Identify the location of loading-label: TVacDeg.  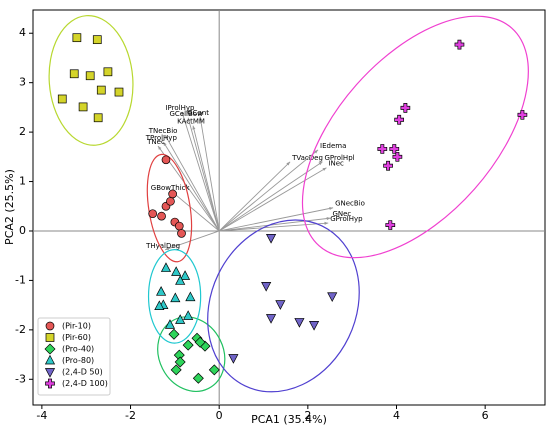
(307, 158).